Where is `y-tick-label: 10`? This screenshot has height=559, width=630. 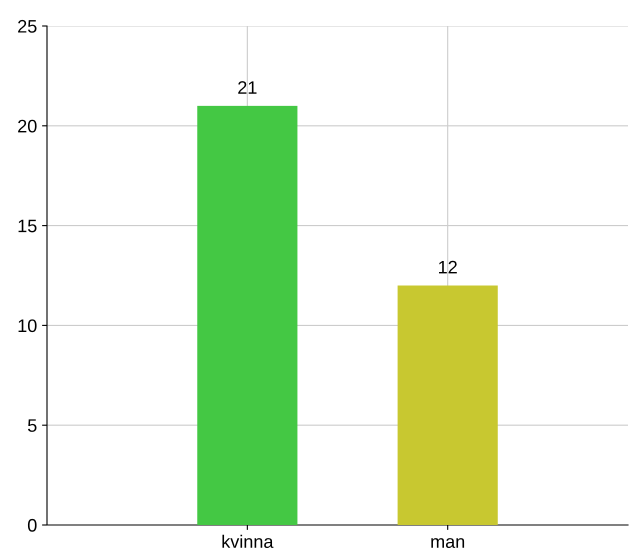 y-tick-label: 10 is located at coordinates (27, 325).